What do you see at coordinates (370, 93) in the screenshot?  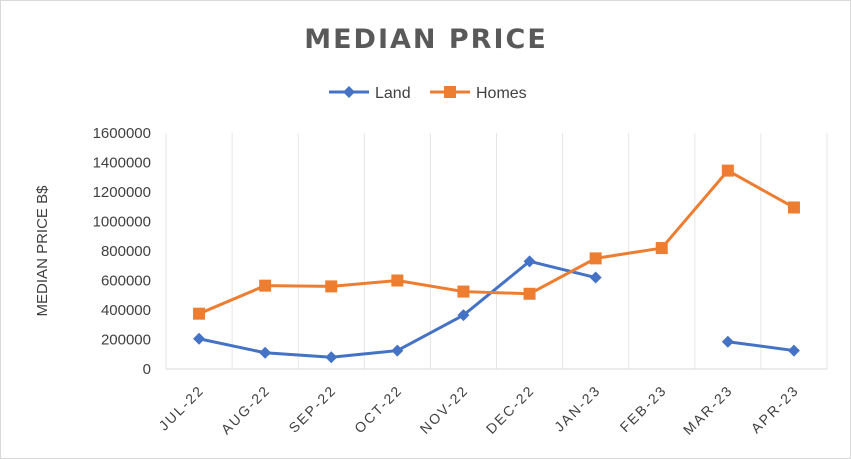 I see `legend-item-land: Land` at bounding box center [370, 93].